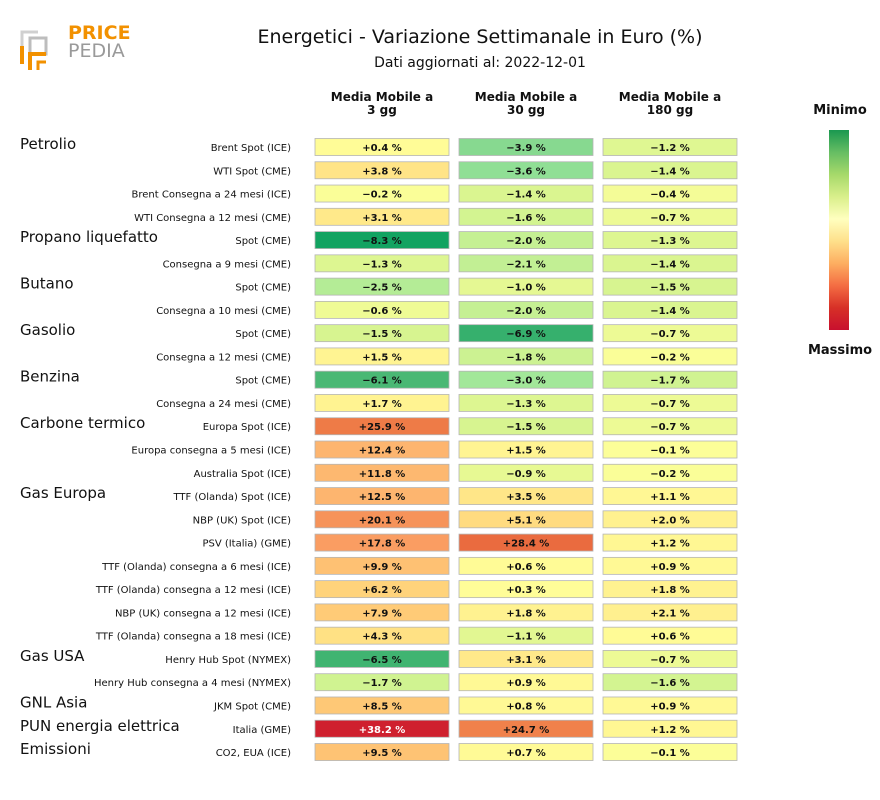  I want to click on cell-value-label: +12.4 %, so click(382, 451).